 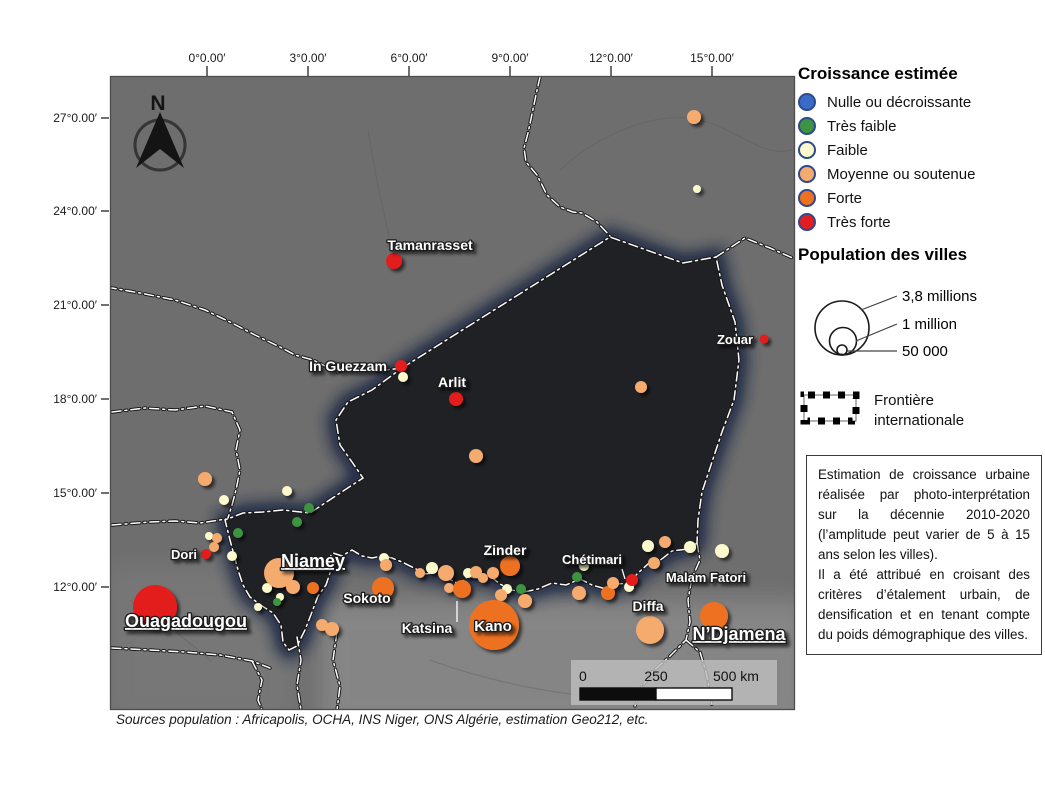 What do you see at coordinates (186, 621) in the screenshot?
I see `city-label-ouagadougou: Ouagadougou` at bounding box center [186, 621].